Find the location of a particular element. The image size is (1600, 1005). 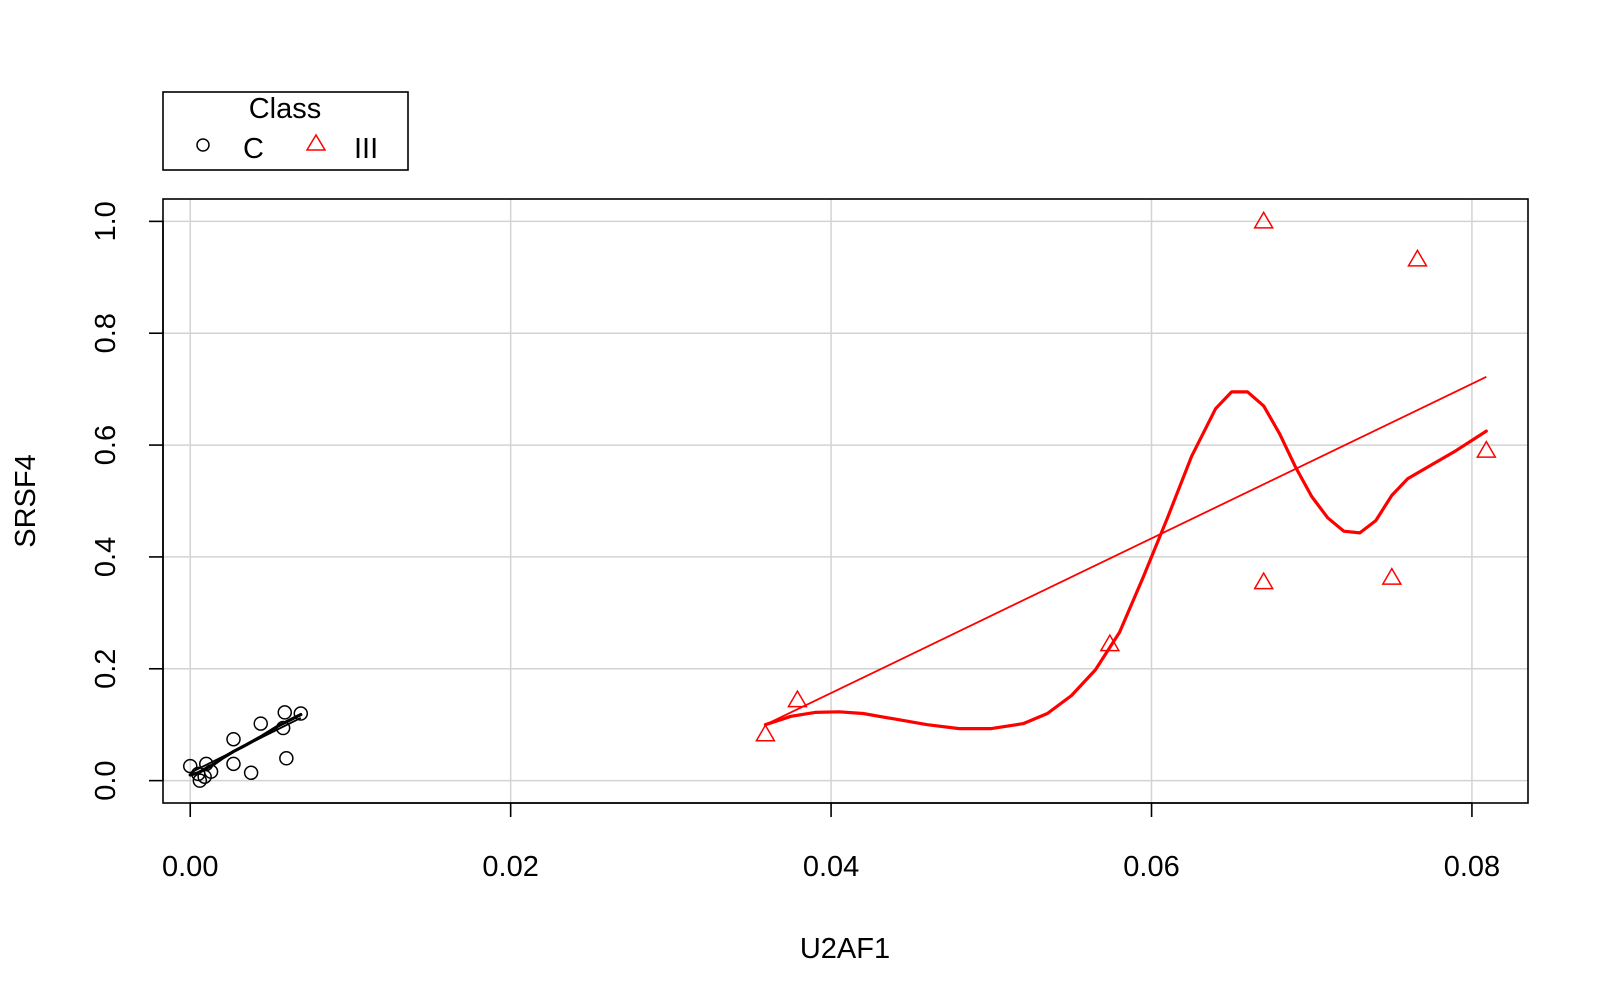

y-tick-label: 0.0 is located at coordinates (106, 780).